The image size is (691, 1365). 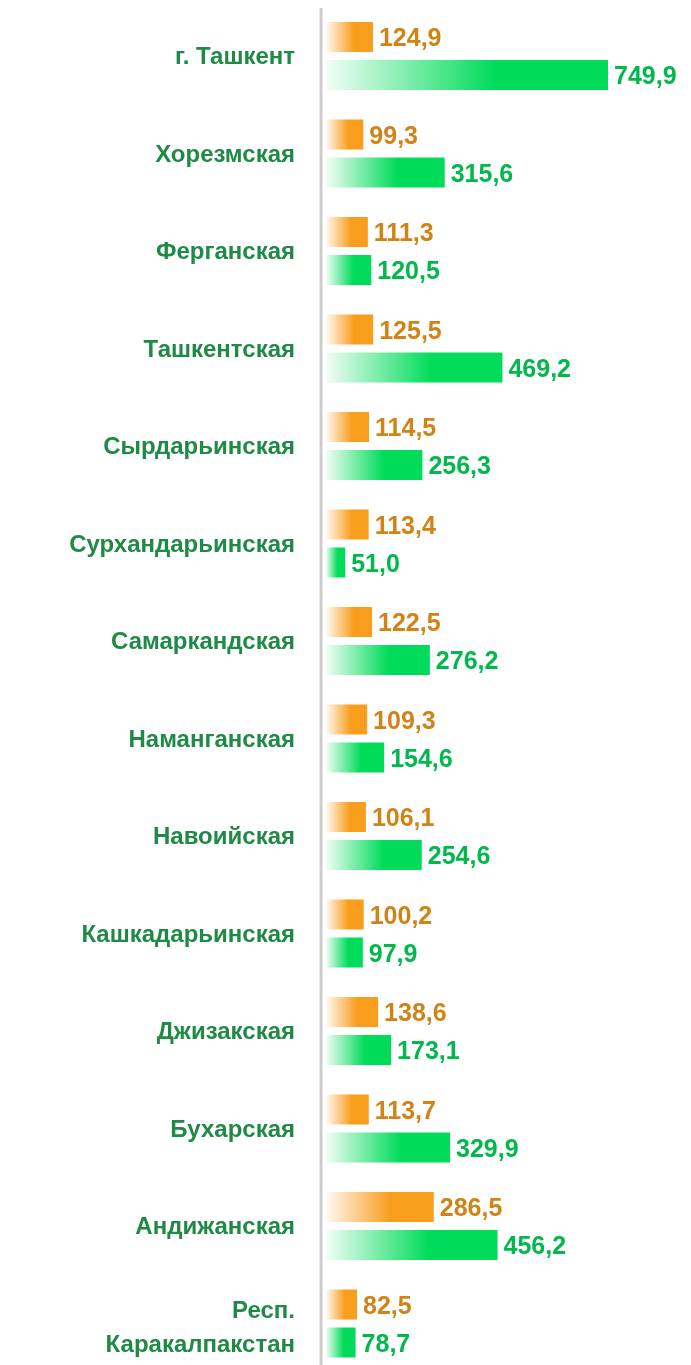 What do you see at coordinates (406, 427) in the screenshot?
I see `data-label: 114,5` at bounding box center [406, 427].